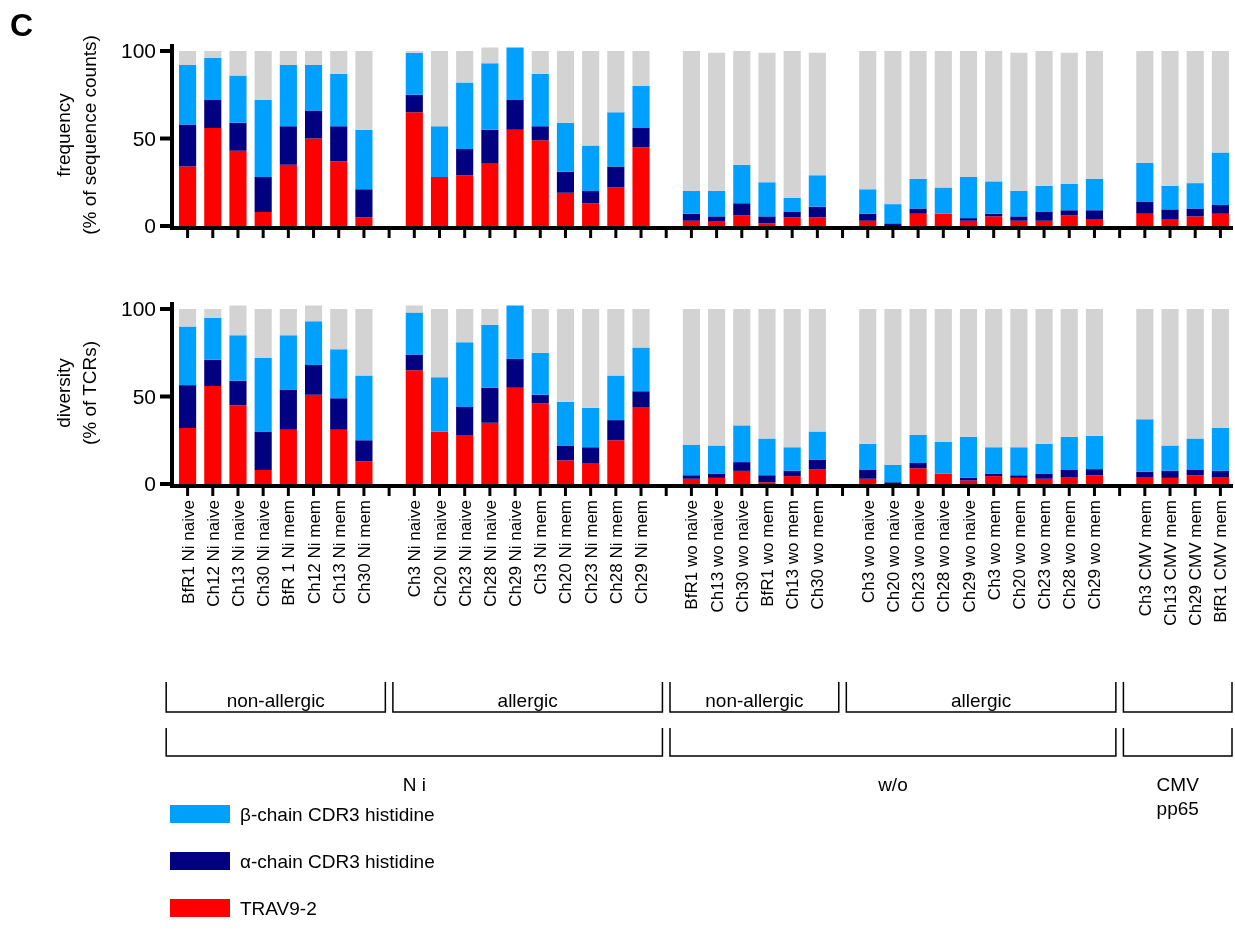 The height and width of the screenshot is (931, 1235). What do you see at coordinates (969, 556) in the screenshot?
I see `x-tick-label: Ch29 wo naive` at bounding box center [969, 556].